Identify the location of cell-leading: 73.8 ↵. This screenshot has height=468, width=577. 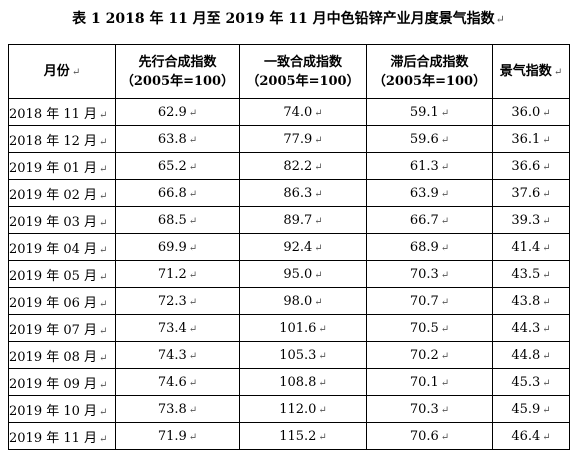
(177, 409).